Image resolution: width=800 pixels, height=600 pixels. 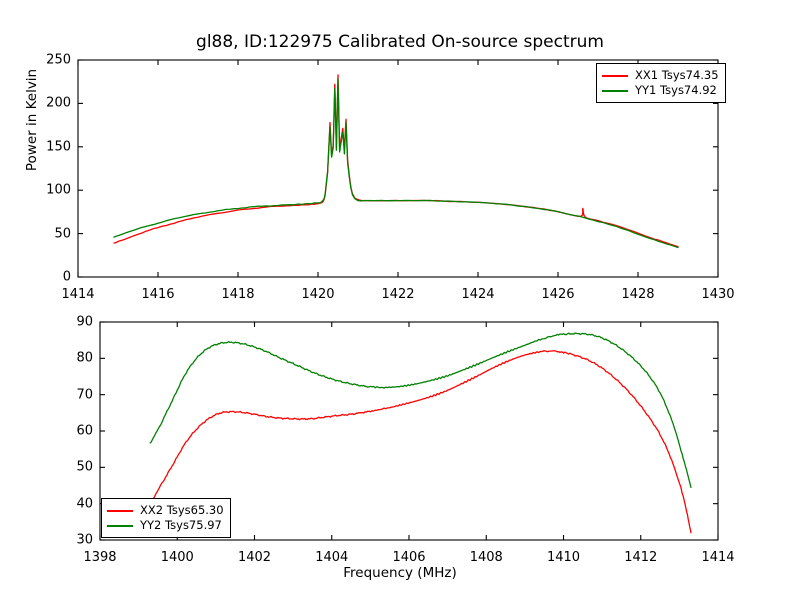 I want to click on bottom-y-tick-label: 60, so click(x=84, y=431).